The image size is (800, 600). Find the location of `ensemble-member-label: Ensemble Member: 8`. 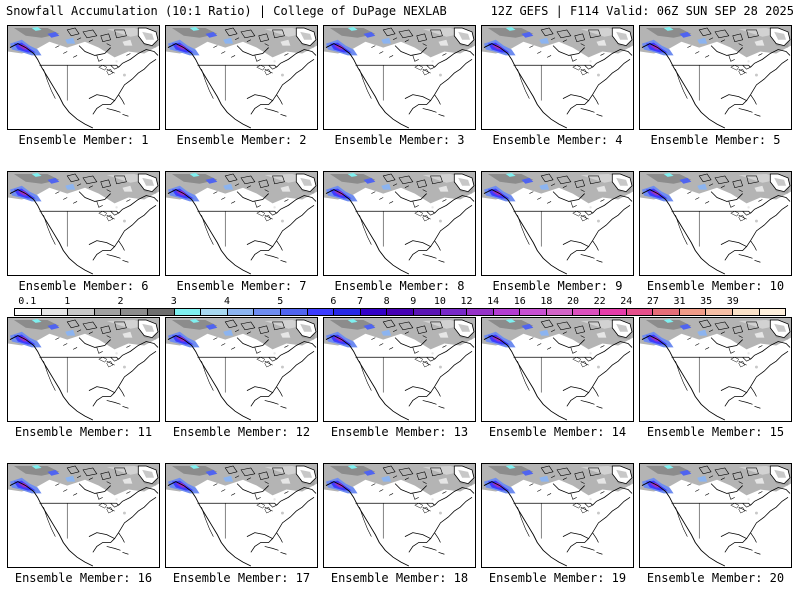

ensemble-member-label: Ensemble Member: 8 is located at coordinates (399, 286).